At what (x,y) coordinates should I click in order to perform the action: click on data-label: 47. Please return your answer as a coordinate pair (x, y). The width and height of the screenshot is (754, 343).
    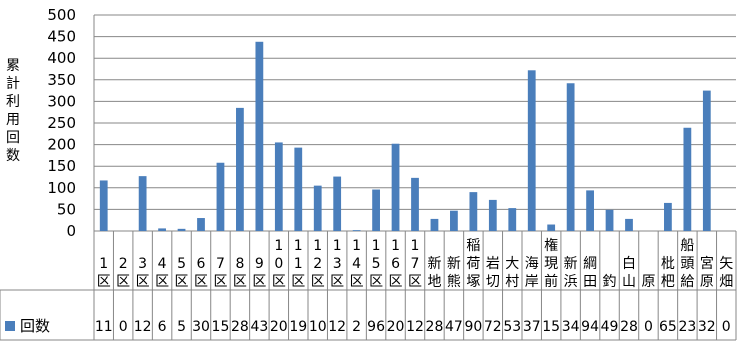
    Looking at the image, I should click on (454, 327).